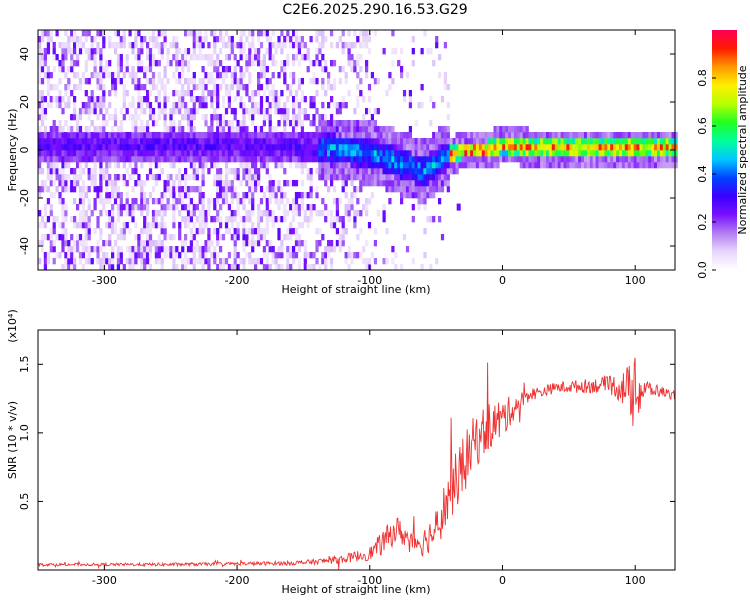  What do you see at coordinates (12, 150) in the screenshot?
I see `spectrogram-y-axis-label: Frequency (Hz)` at bounding box center [12, 150].